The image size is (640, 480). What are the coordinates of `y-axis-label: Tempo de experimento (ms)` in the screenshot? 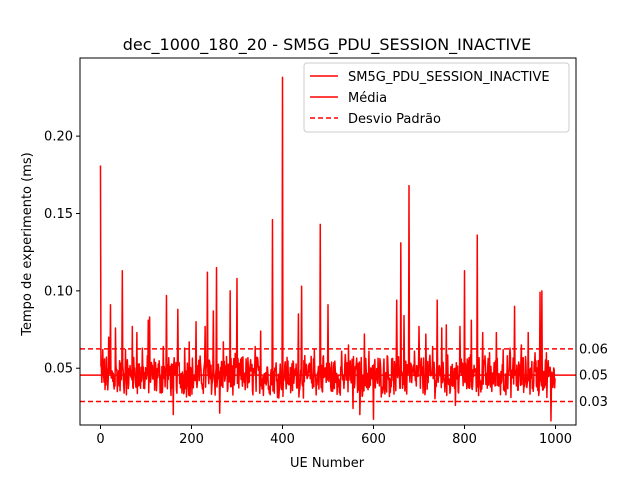 It's located at (27, 244).